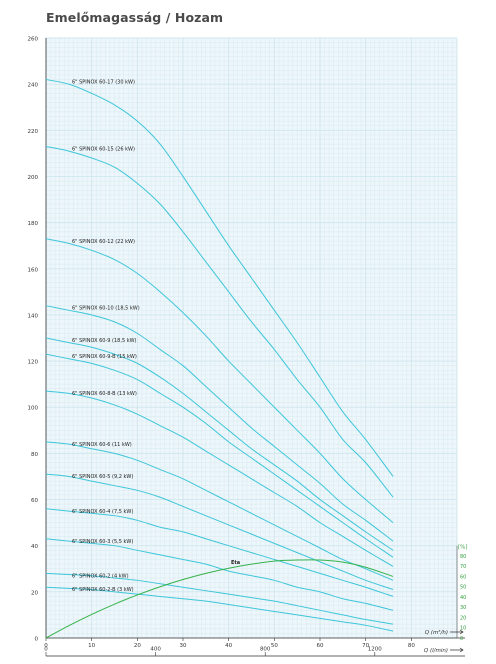 This screenshot has height=664, width=496. Describe the element at coordinates (102, 542) in the screenshot. I see `series-label: 6" SPINOX 60-3 (5,5 kW)` at that location.